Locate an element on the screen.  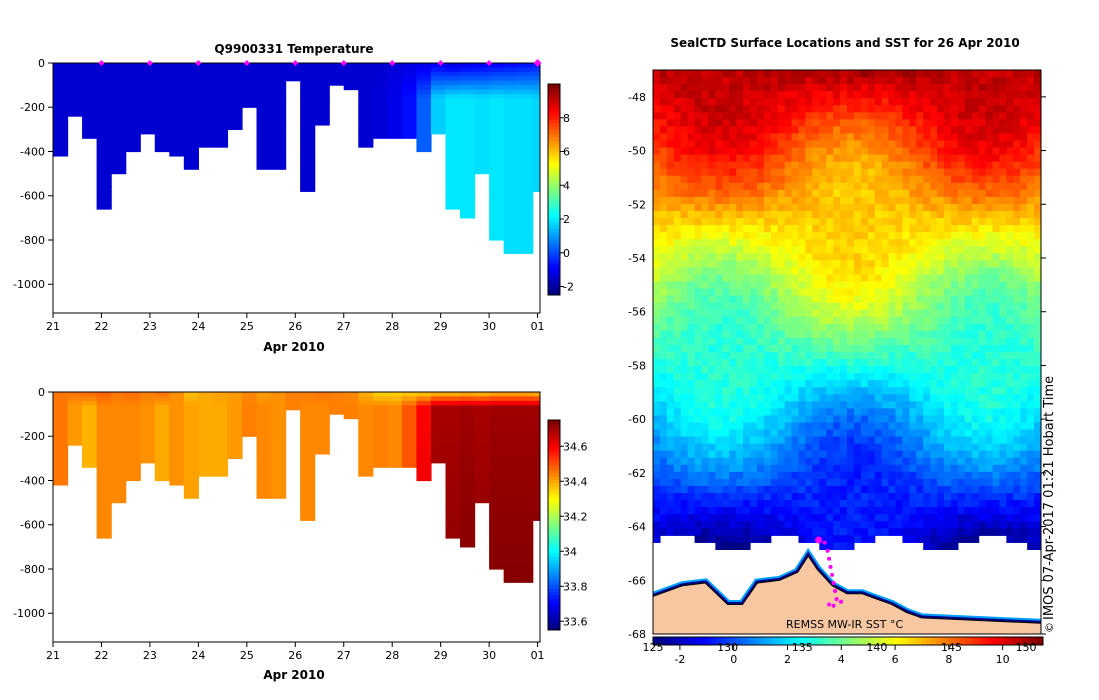
temperature-colorbar-swatch is located at coordinates (554, 247).